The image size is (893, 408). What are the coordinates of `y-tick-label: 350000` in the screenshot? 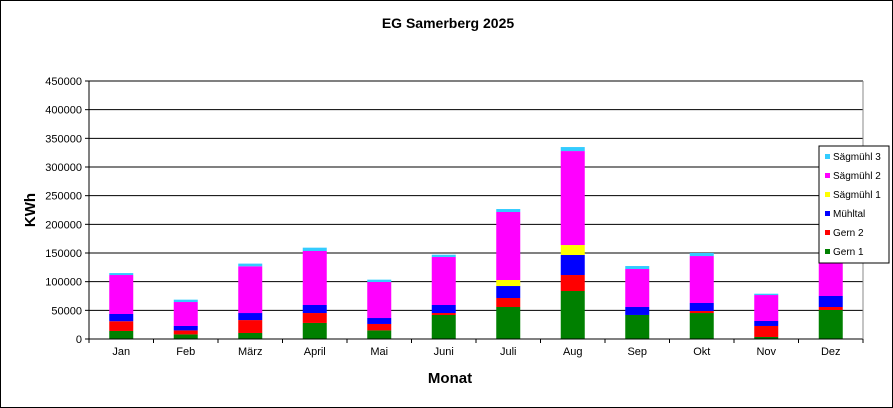 It's located at (63, 139).